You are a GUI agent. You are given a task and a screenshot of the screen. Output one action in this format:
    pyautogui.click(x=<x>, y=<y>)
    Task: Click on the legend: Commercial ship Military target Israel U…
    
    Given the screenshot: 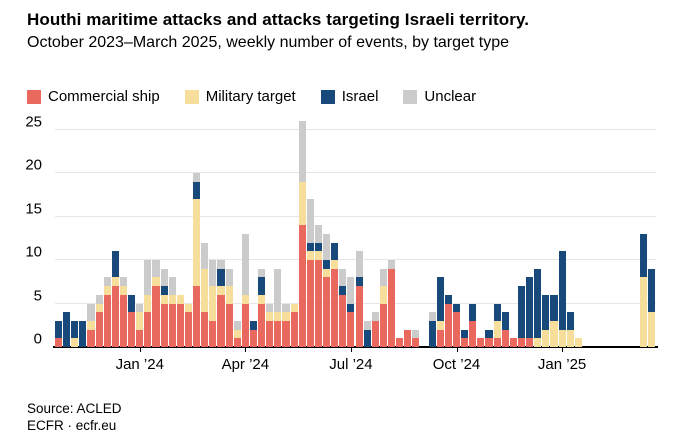 What is the action you would take?
    pyautogui.click(x=251, y=96)
    